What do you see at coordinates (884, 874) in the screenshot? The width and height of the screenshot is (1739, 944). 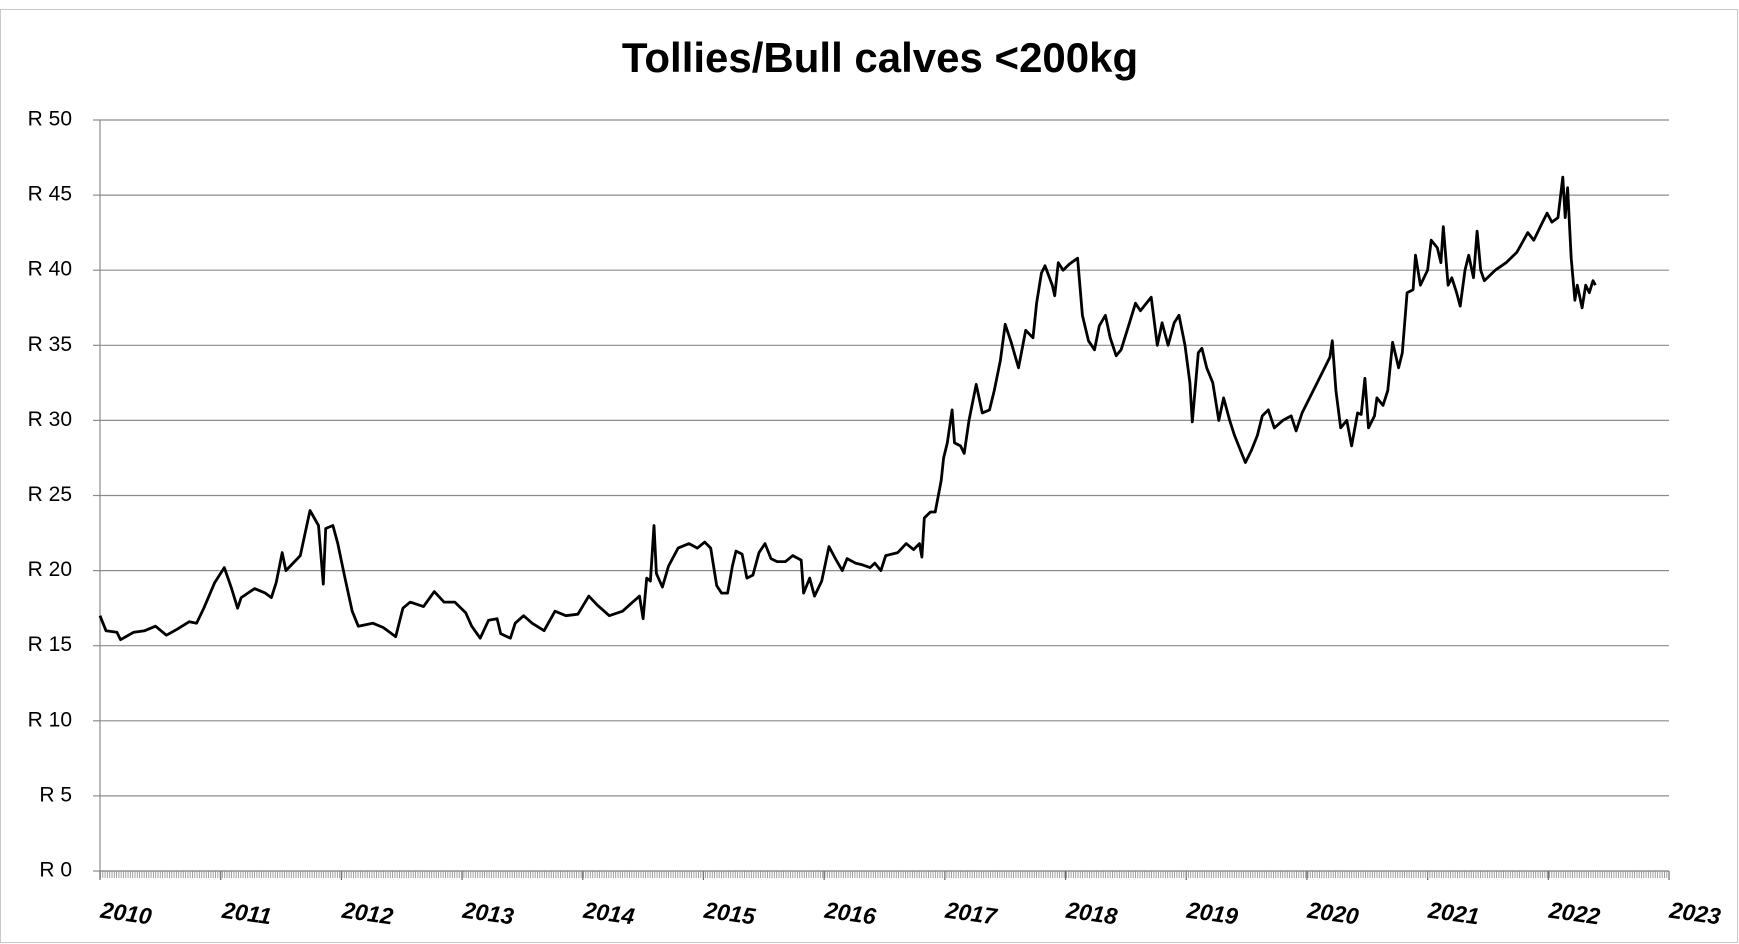 I see `minor-ticks` at bounding box center [884, 874].